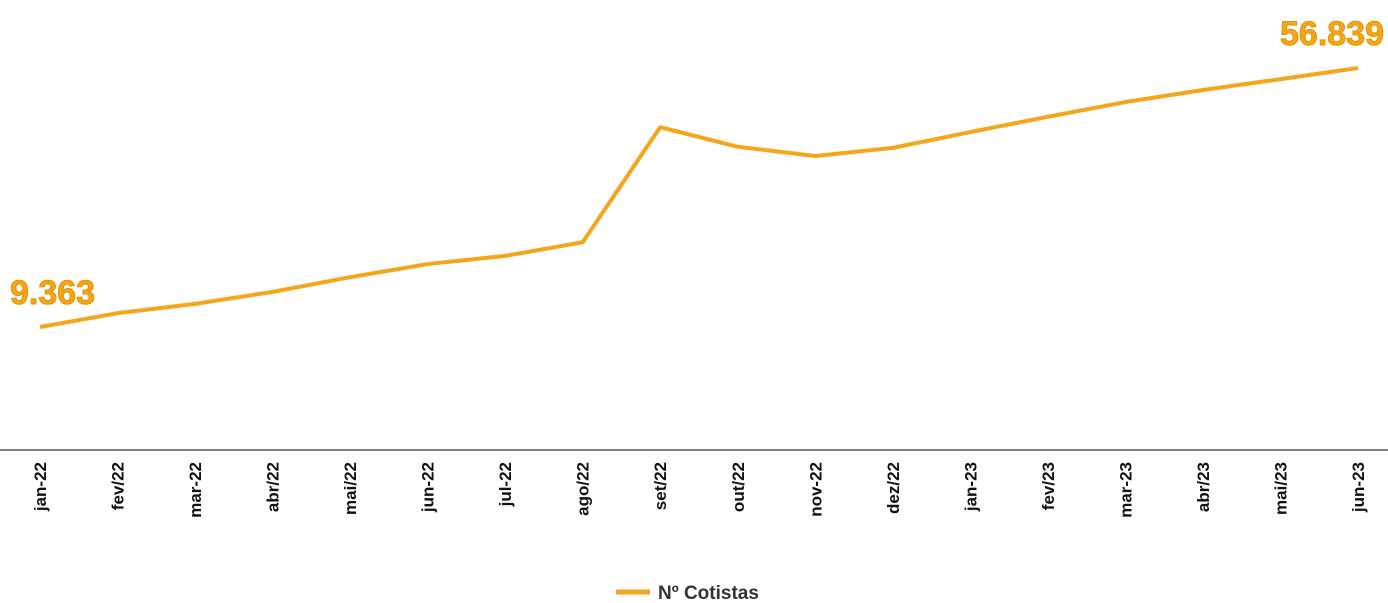  Describe the element at coordinates (1358, 487) in the screenshot. I see `x-tick-label: jun-23` at that location.